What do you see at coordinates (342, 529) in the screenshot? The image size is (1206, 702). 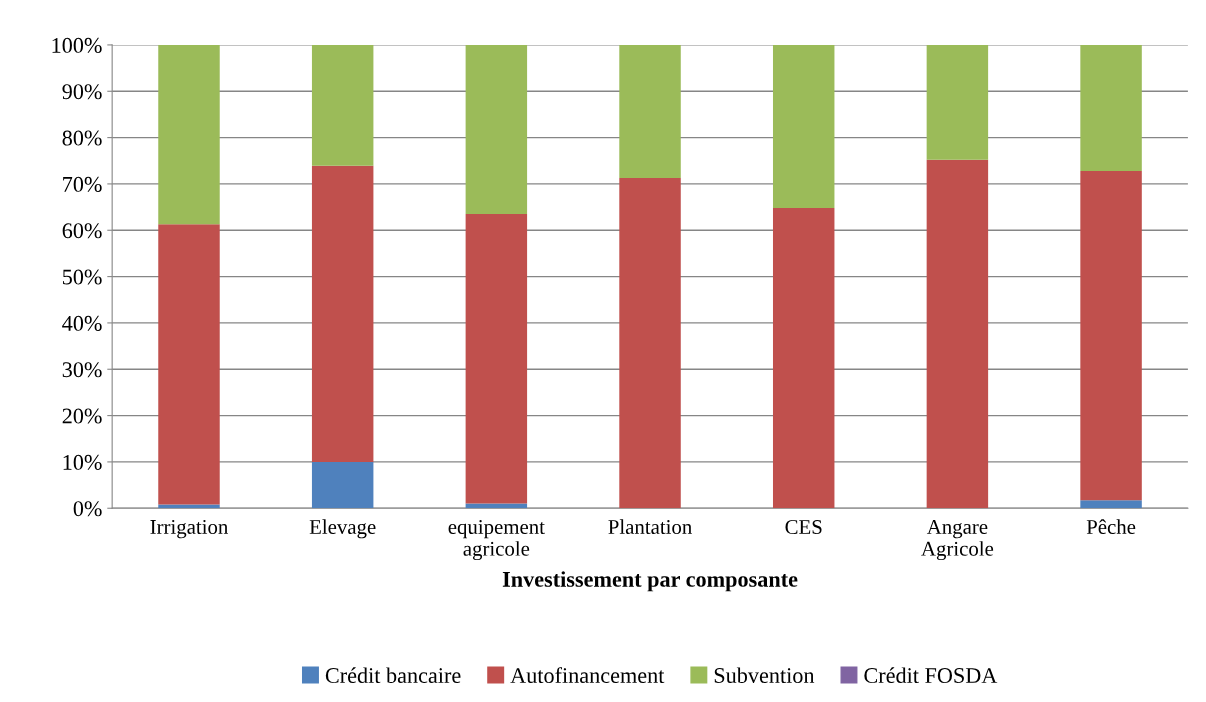 I see `x-tick-label: Elevage` at bounding box center [342, 529].